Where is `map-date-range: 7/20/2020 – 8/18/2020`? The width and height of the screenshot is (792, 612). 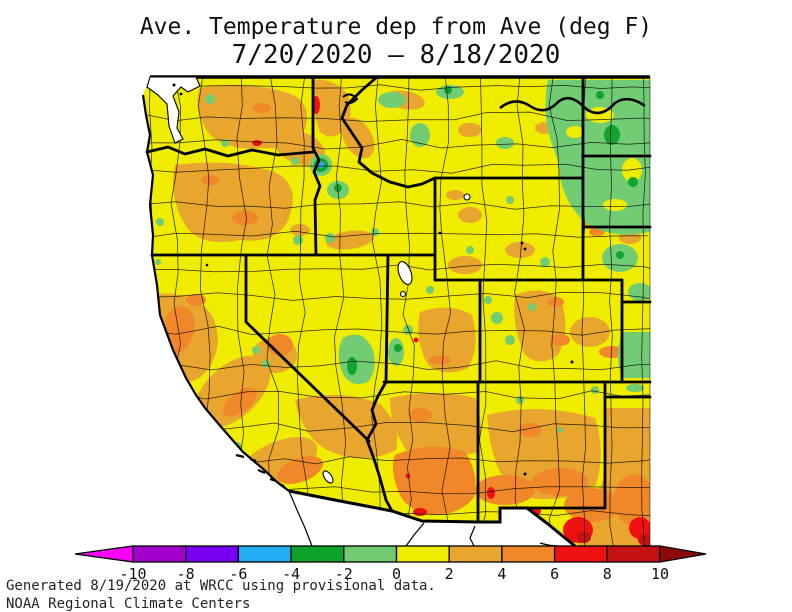 map-date-range: 7/20/2020 – 8/18/2020 is located at coordinates (396, 55).